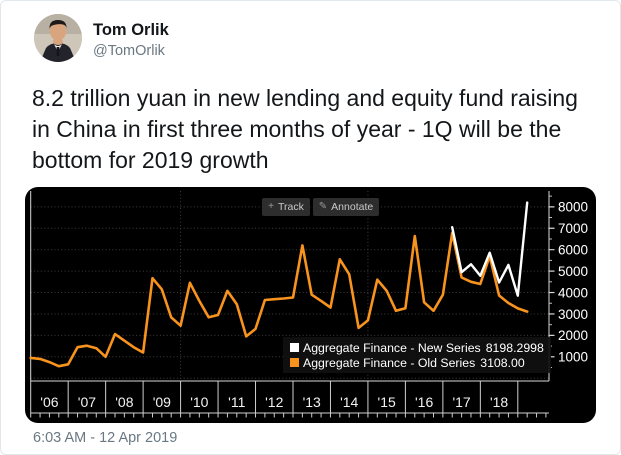 This screenshot has height=455, width=621. What do you see at coordinates (573, 271) in the screenshot?
I see `svg-text: 5000` at bounding box center [573, 271].